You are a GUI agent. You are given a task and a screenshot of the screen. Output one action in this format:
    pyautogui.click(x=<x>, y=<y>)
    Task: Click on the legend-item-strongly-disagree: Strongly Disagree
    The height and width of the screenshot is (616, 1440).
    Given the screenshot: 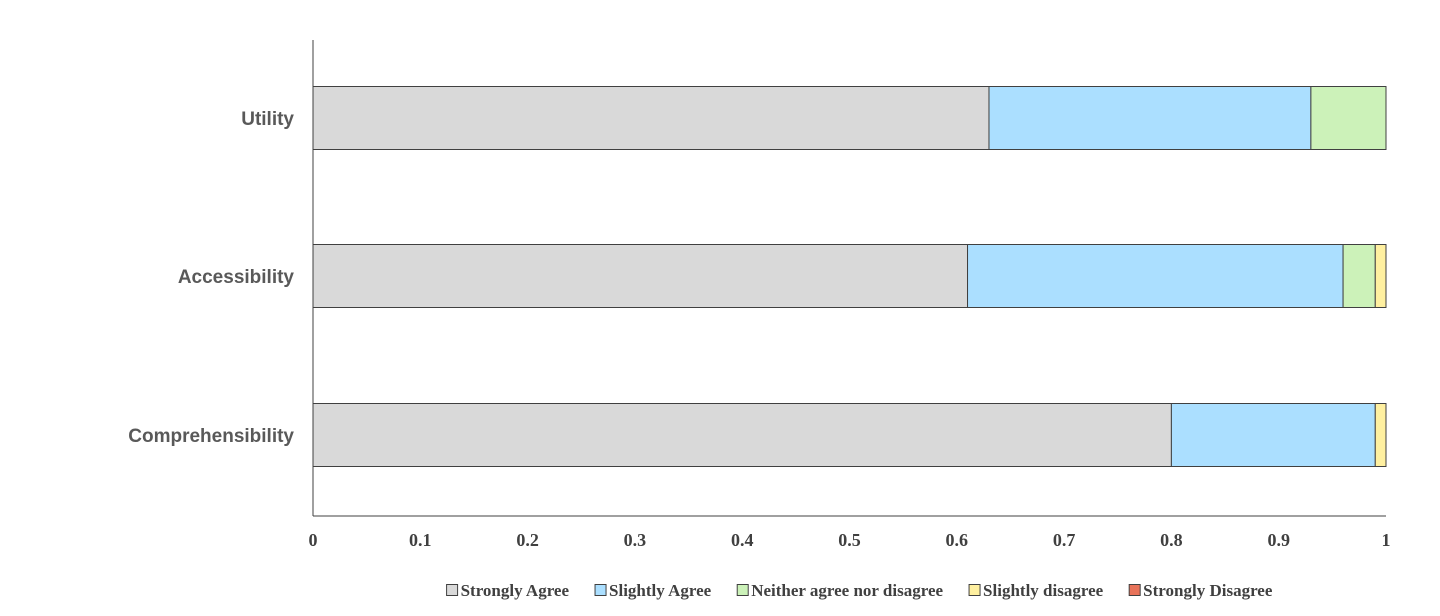 What is the action you would take?
    pyautogui.click(x=1200, y=590)
    